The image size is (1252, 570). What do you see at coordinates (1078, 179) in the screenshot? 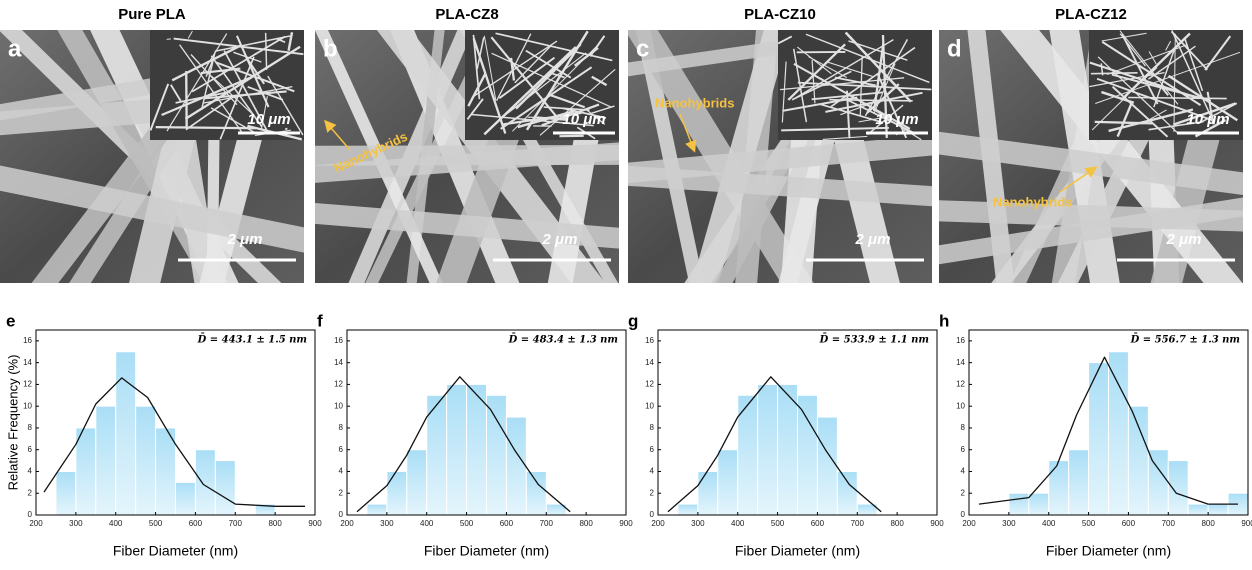
I see `annotation-arrow` at bounding box center [1078, 179].